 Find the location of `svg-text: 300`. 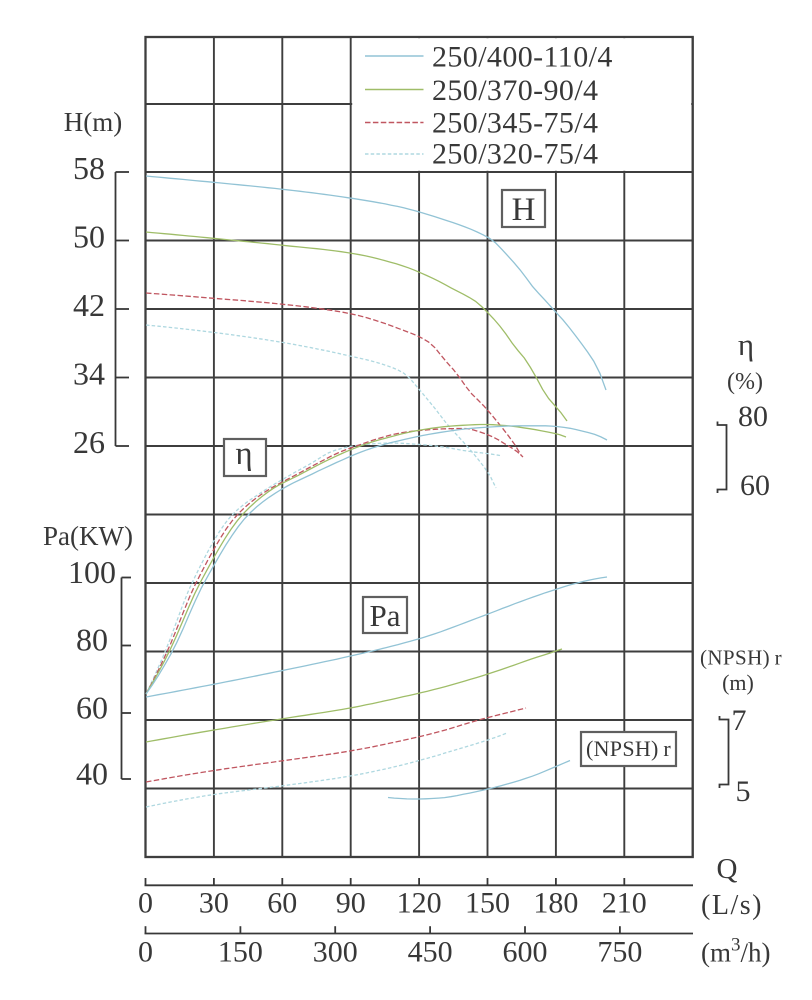

svg-text: 300 is located at coordinates (335, 952).